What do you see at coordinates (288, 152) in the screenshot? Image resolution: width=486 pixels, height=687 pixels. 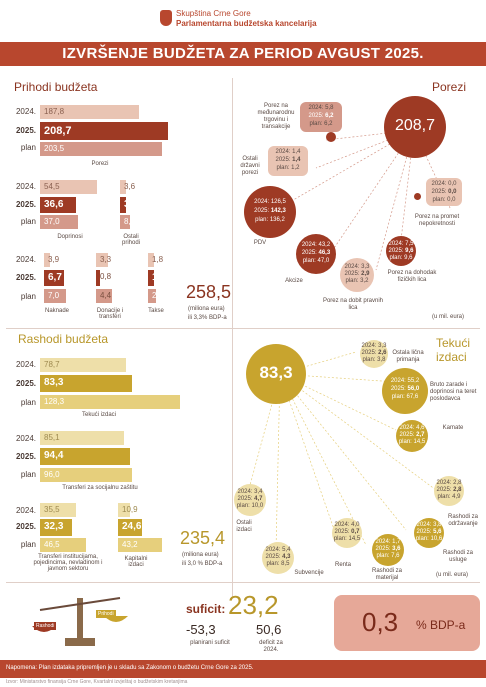 I see `tax-ostali-2024: 2024: 1,4` at bounding box center [288, 152].